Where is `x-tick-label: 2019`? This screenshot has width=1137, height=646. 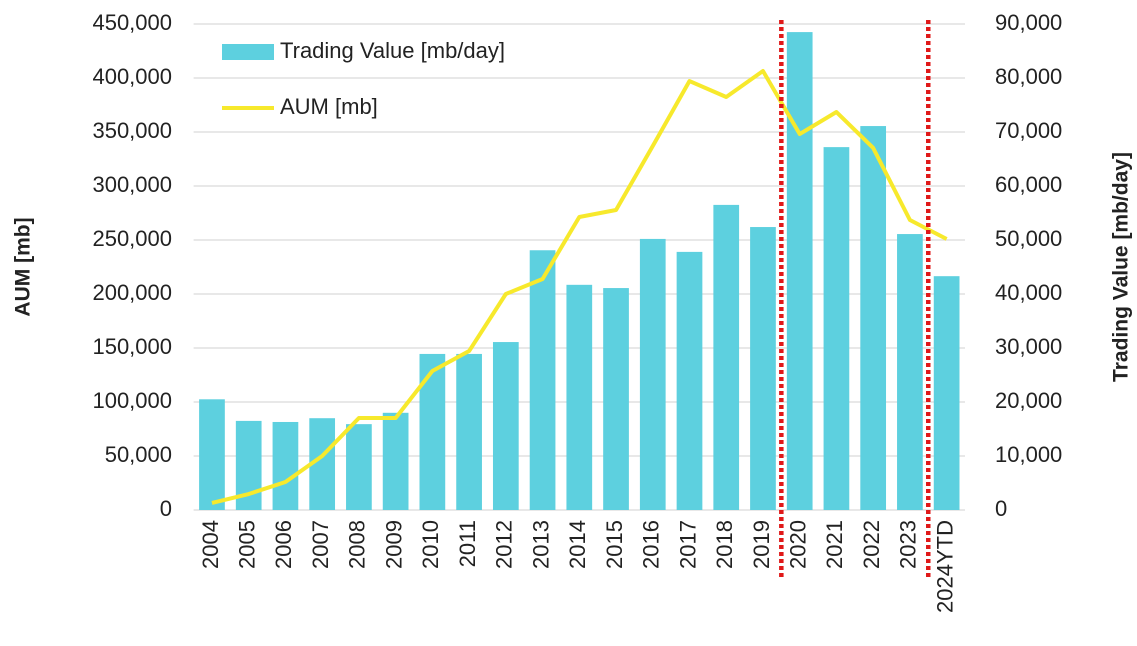
x-tick-label: 2019 is located at coordinates (761, 544).